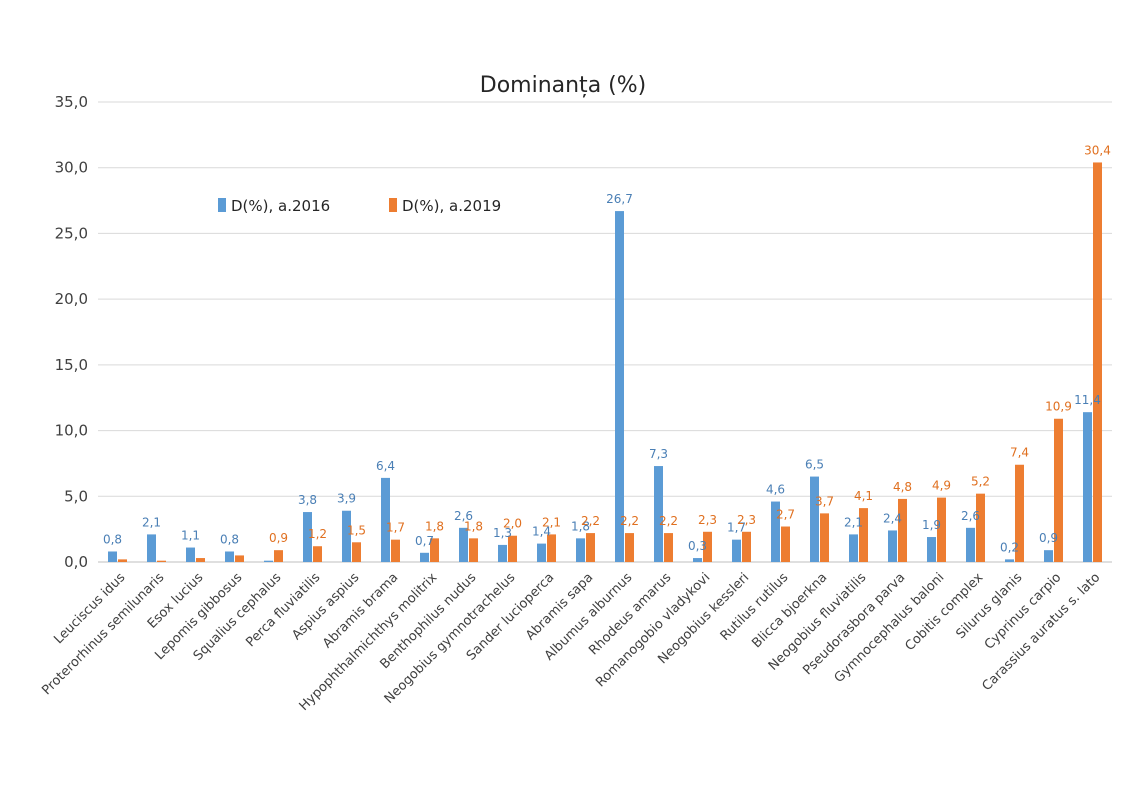 Image resolution: width=1137 pixels, height=787 pixels. Describe the element at coordinates (512, 524) in the screenshot. I see `data-label: 2,0` at that location.